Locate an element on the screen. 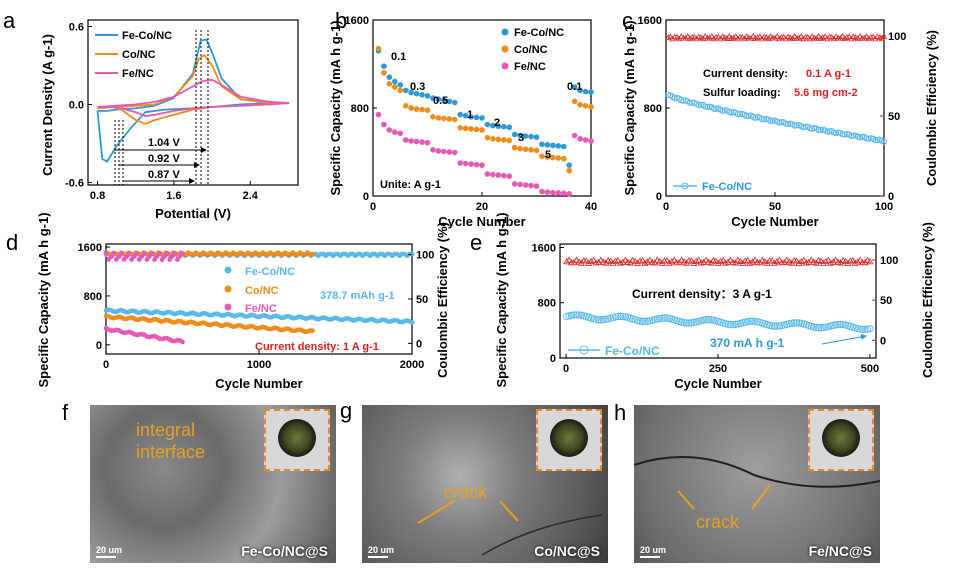 The height and width of the screenshot is (578, 978). legend-label: Co/NC is located at coordinates (139, 55).